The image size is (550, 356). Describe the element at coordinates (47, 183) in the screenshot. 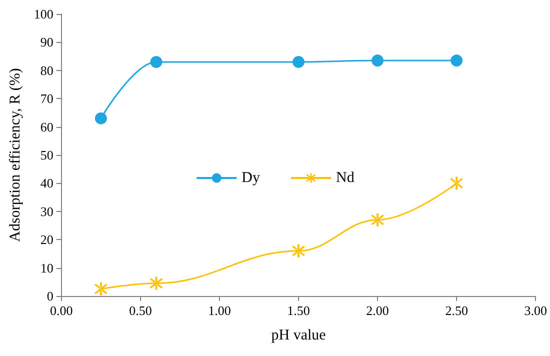

I see `y-tick-label: 40` at that location.